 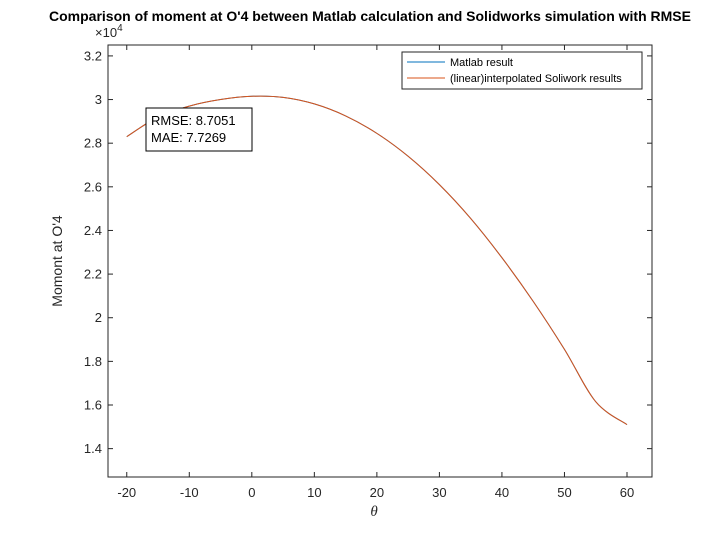 I want to click on x-tick-label: 30, so click(x=439, y=492).